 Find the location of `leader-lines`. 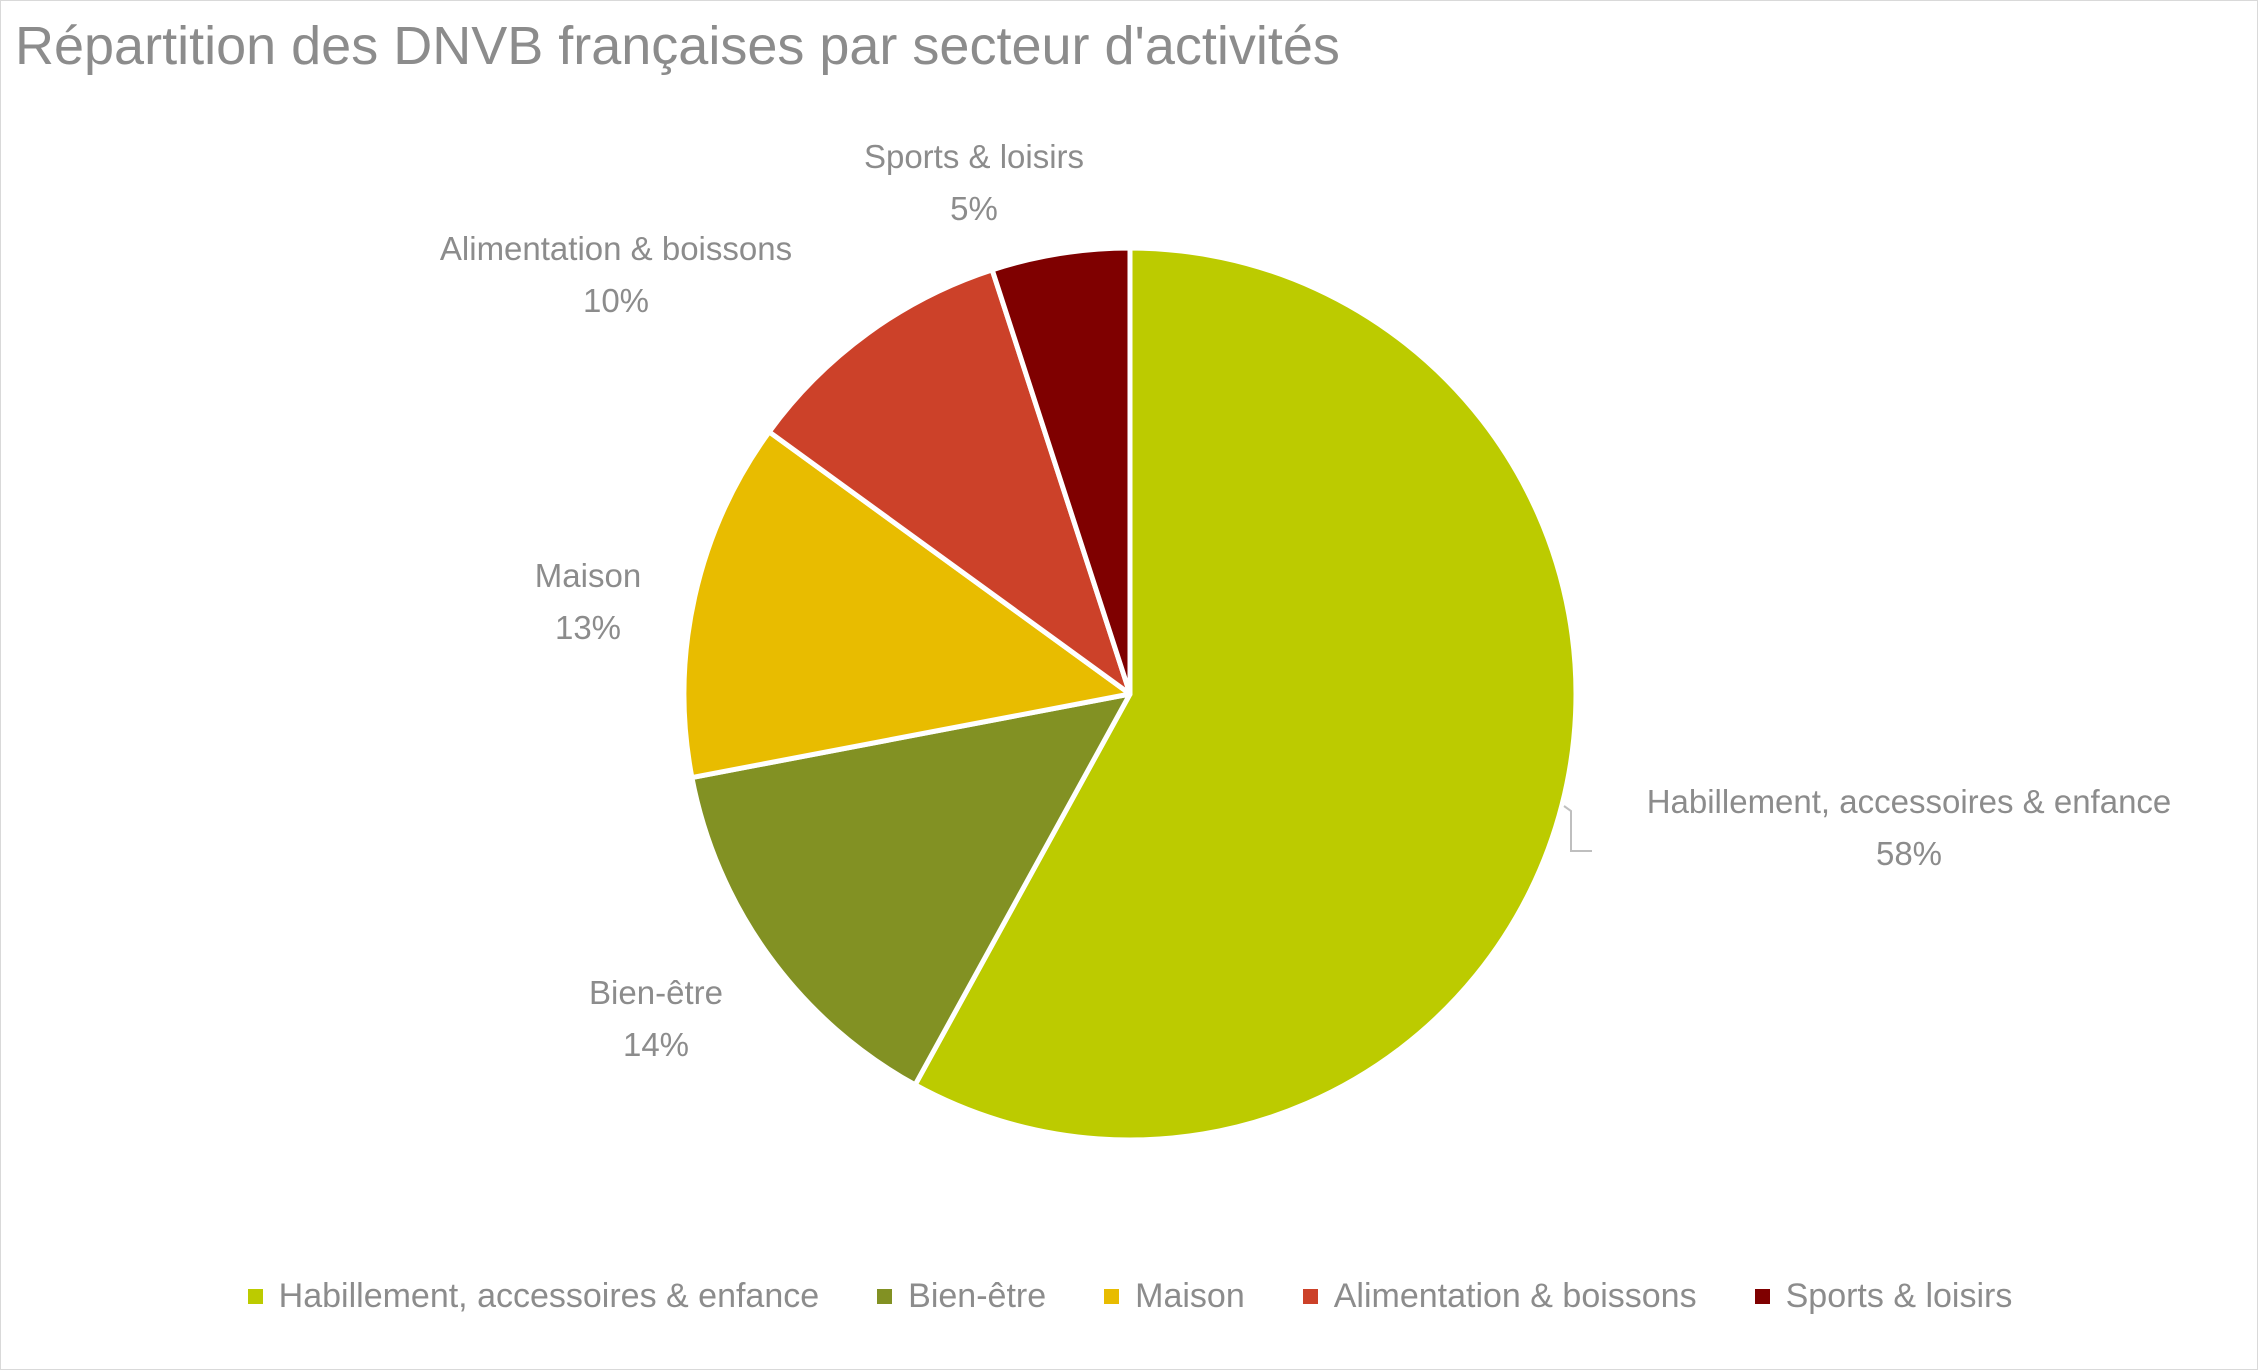

leader-lines is located at coordinates (1577, 828).